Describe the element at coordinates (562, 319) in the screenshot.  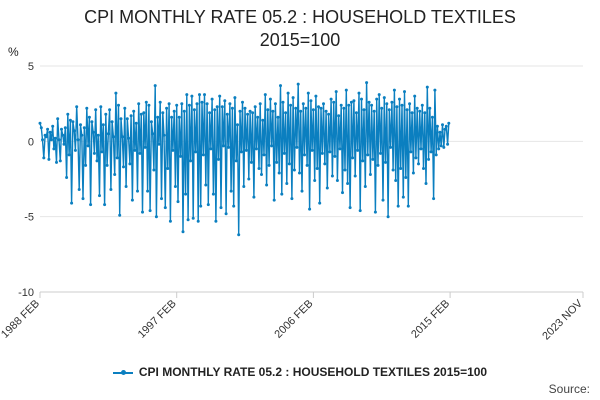
I see `x-tick-label: 2023 NOV` at that location.